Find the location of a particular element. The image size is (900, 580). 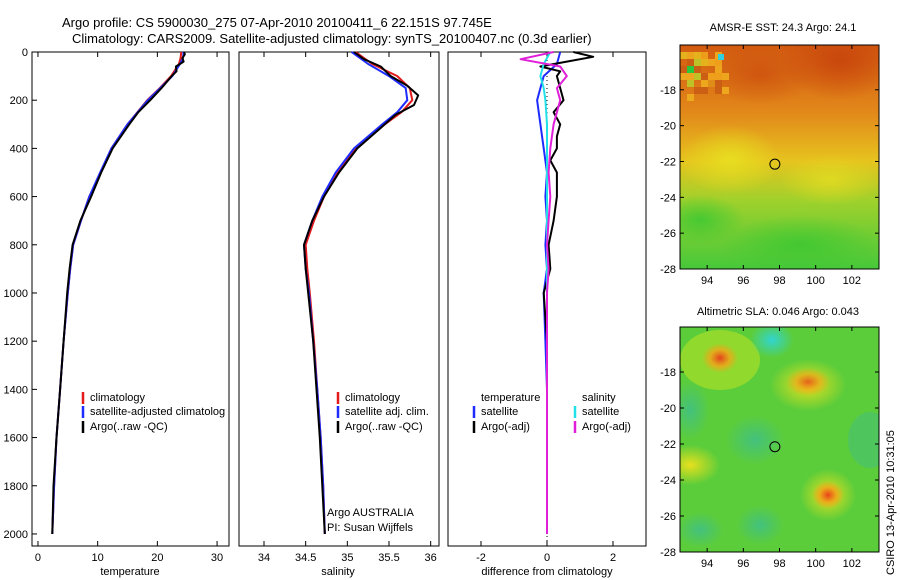

x-tick-label: 20 is located at coordinates (157, 558).